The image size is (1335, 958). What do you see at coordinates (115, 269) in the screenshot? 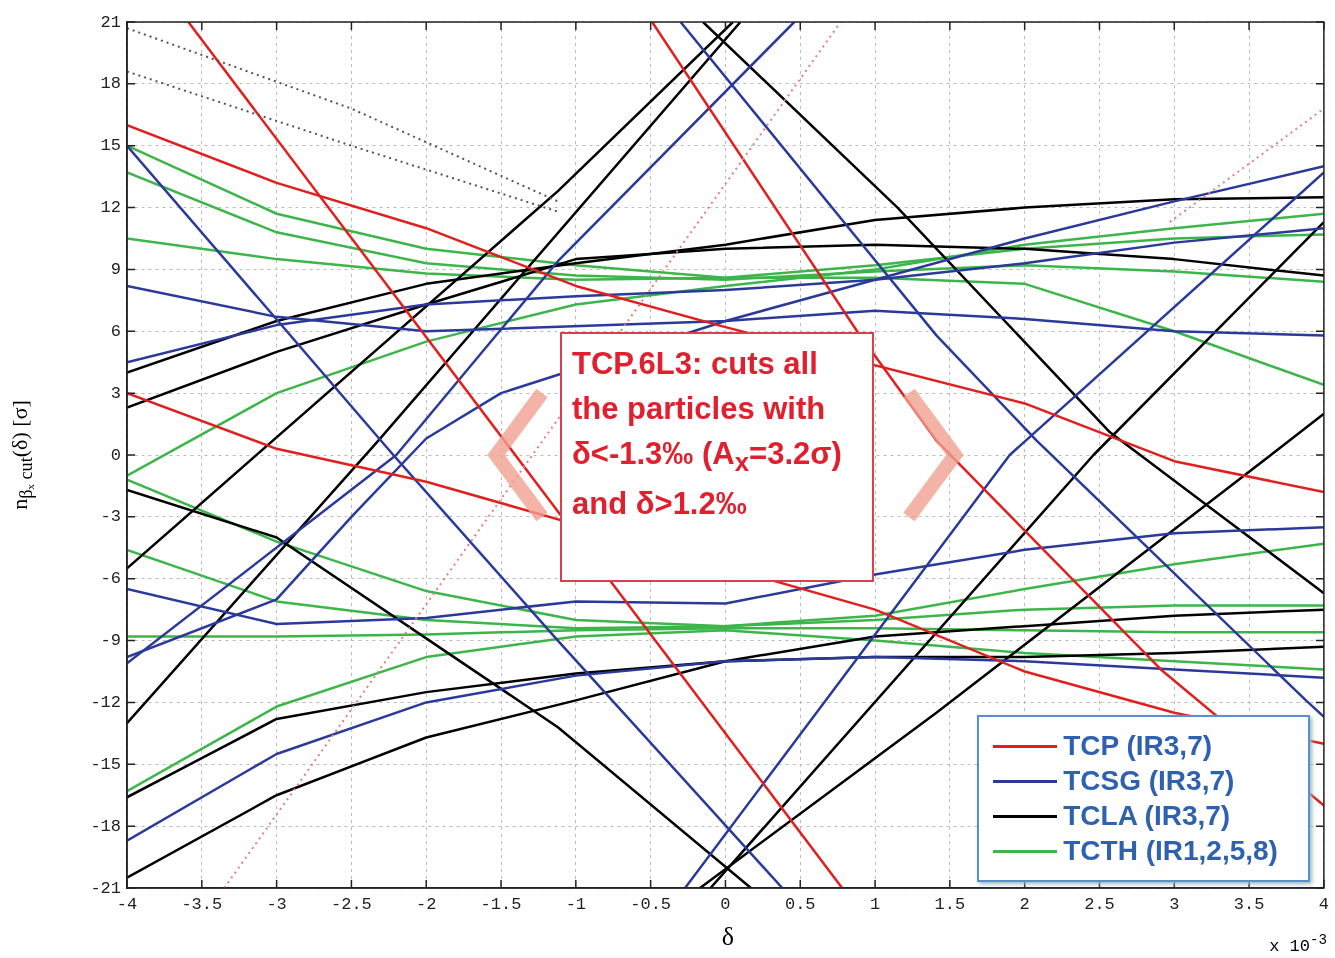
I see `y-tick-label: 9` at bounding box center [115, 269].